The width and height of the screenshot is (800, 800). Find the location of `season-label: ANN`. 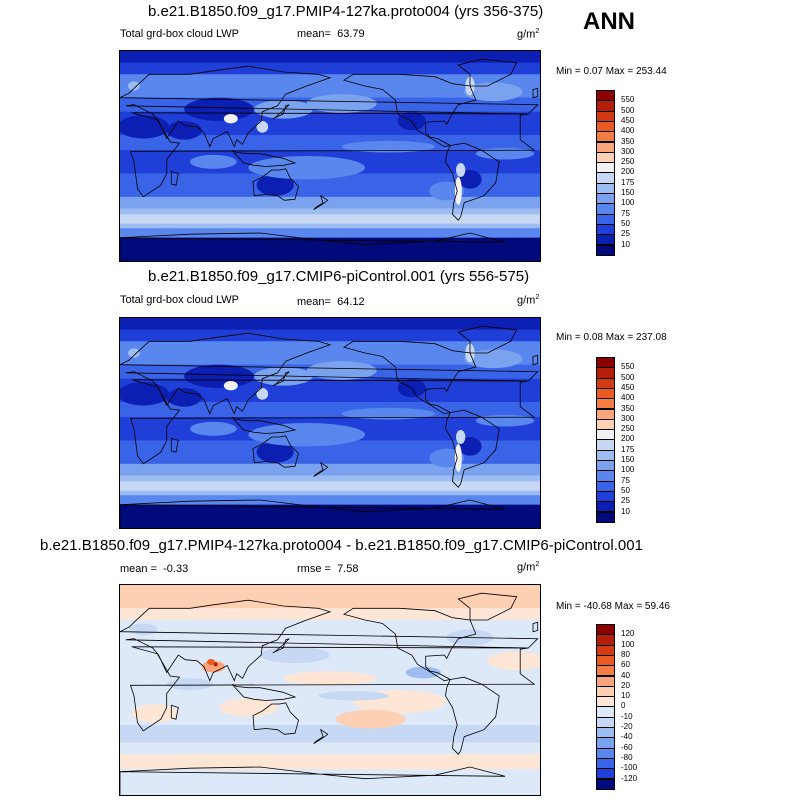

season-label: ANN is located at coordinates (609, 21).